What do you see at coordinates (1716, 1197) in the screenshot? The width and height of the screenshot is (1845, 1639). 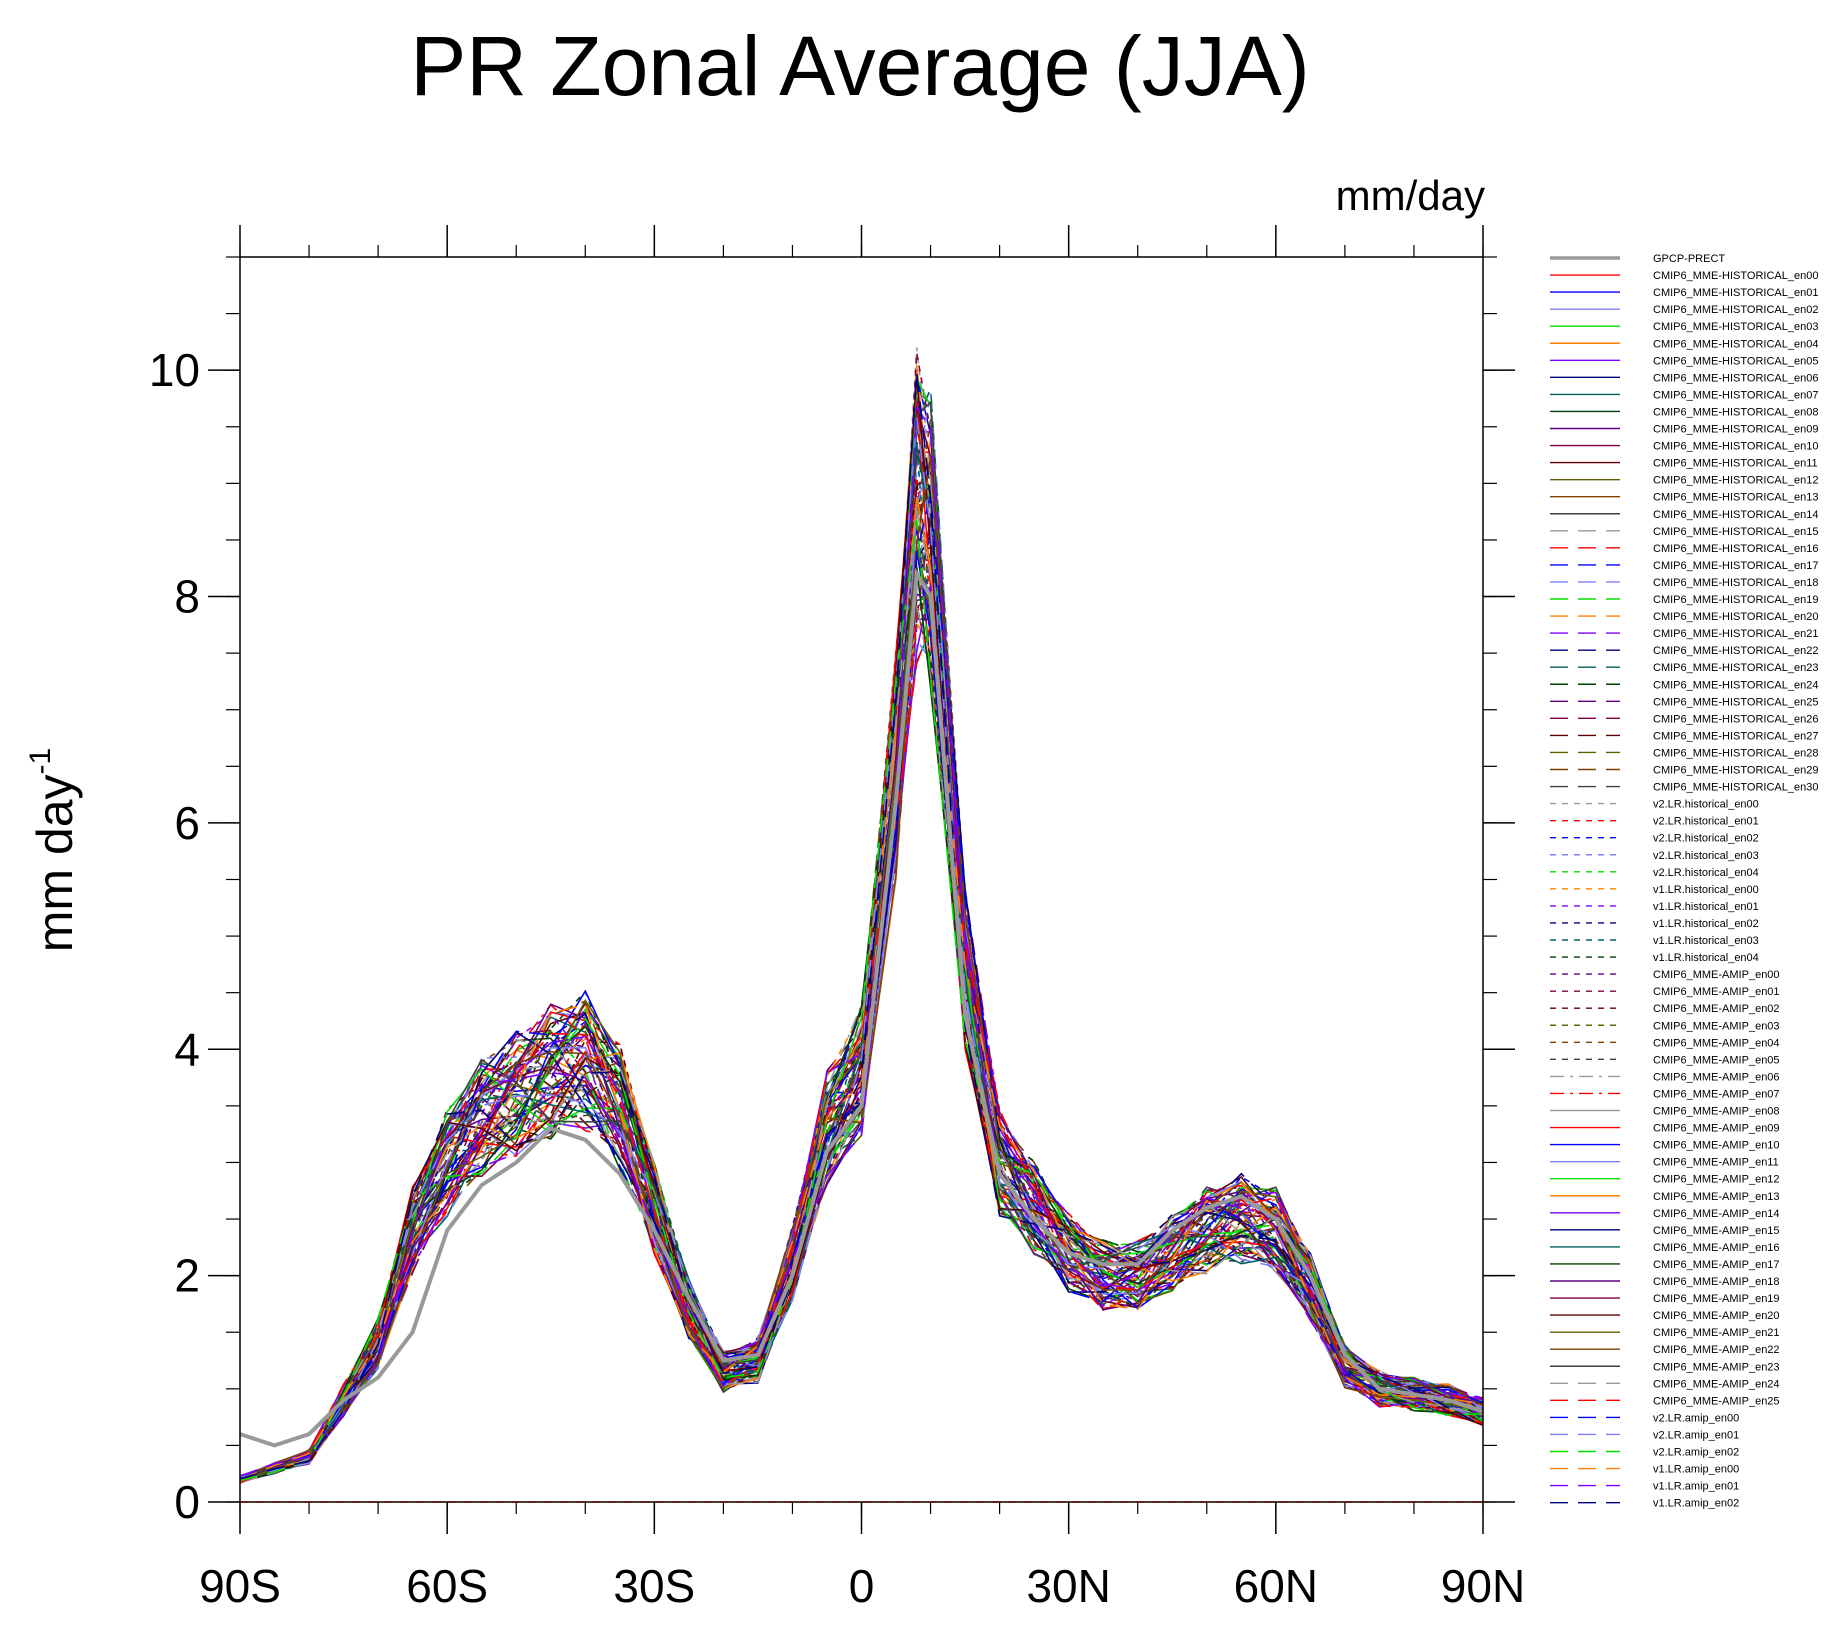 I see `legend-label: CMIP6_MME-AMIP_en13` at bounding box center [1716, 1197].